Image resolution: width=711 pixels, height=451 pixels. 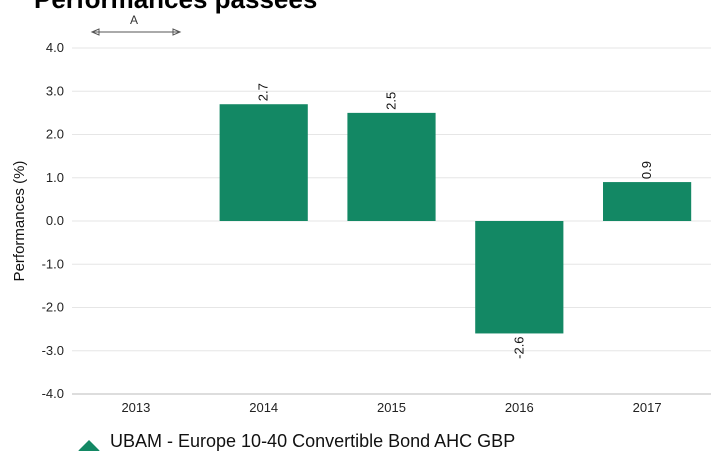 What do you see at coordinates (263, 162) in the screenshot?
I see `bar-2014` at bounding box center [263, 162].